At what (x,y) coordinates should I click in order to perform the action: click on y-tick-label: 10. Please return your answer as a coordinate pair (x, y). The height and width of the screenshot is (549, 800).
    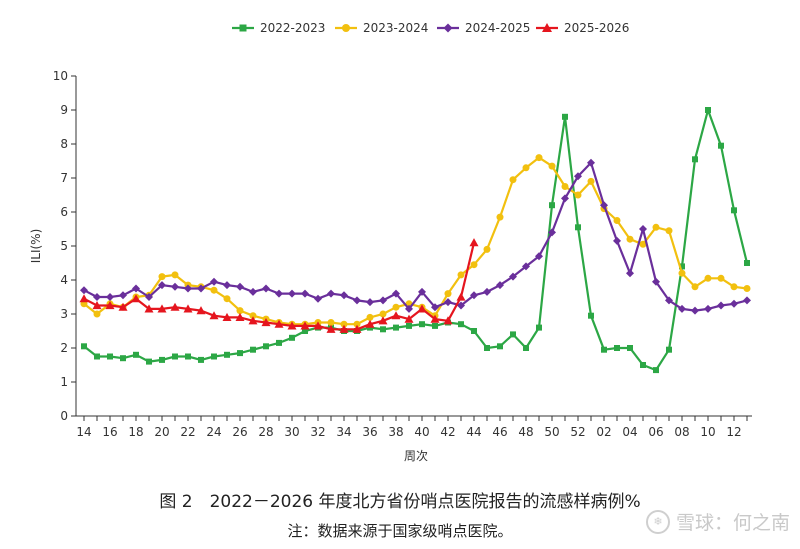
    Looking at the image, I should click on (60, 76).